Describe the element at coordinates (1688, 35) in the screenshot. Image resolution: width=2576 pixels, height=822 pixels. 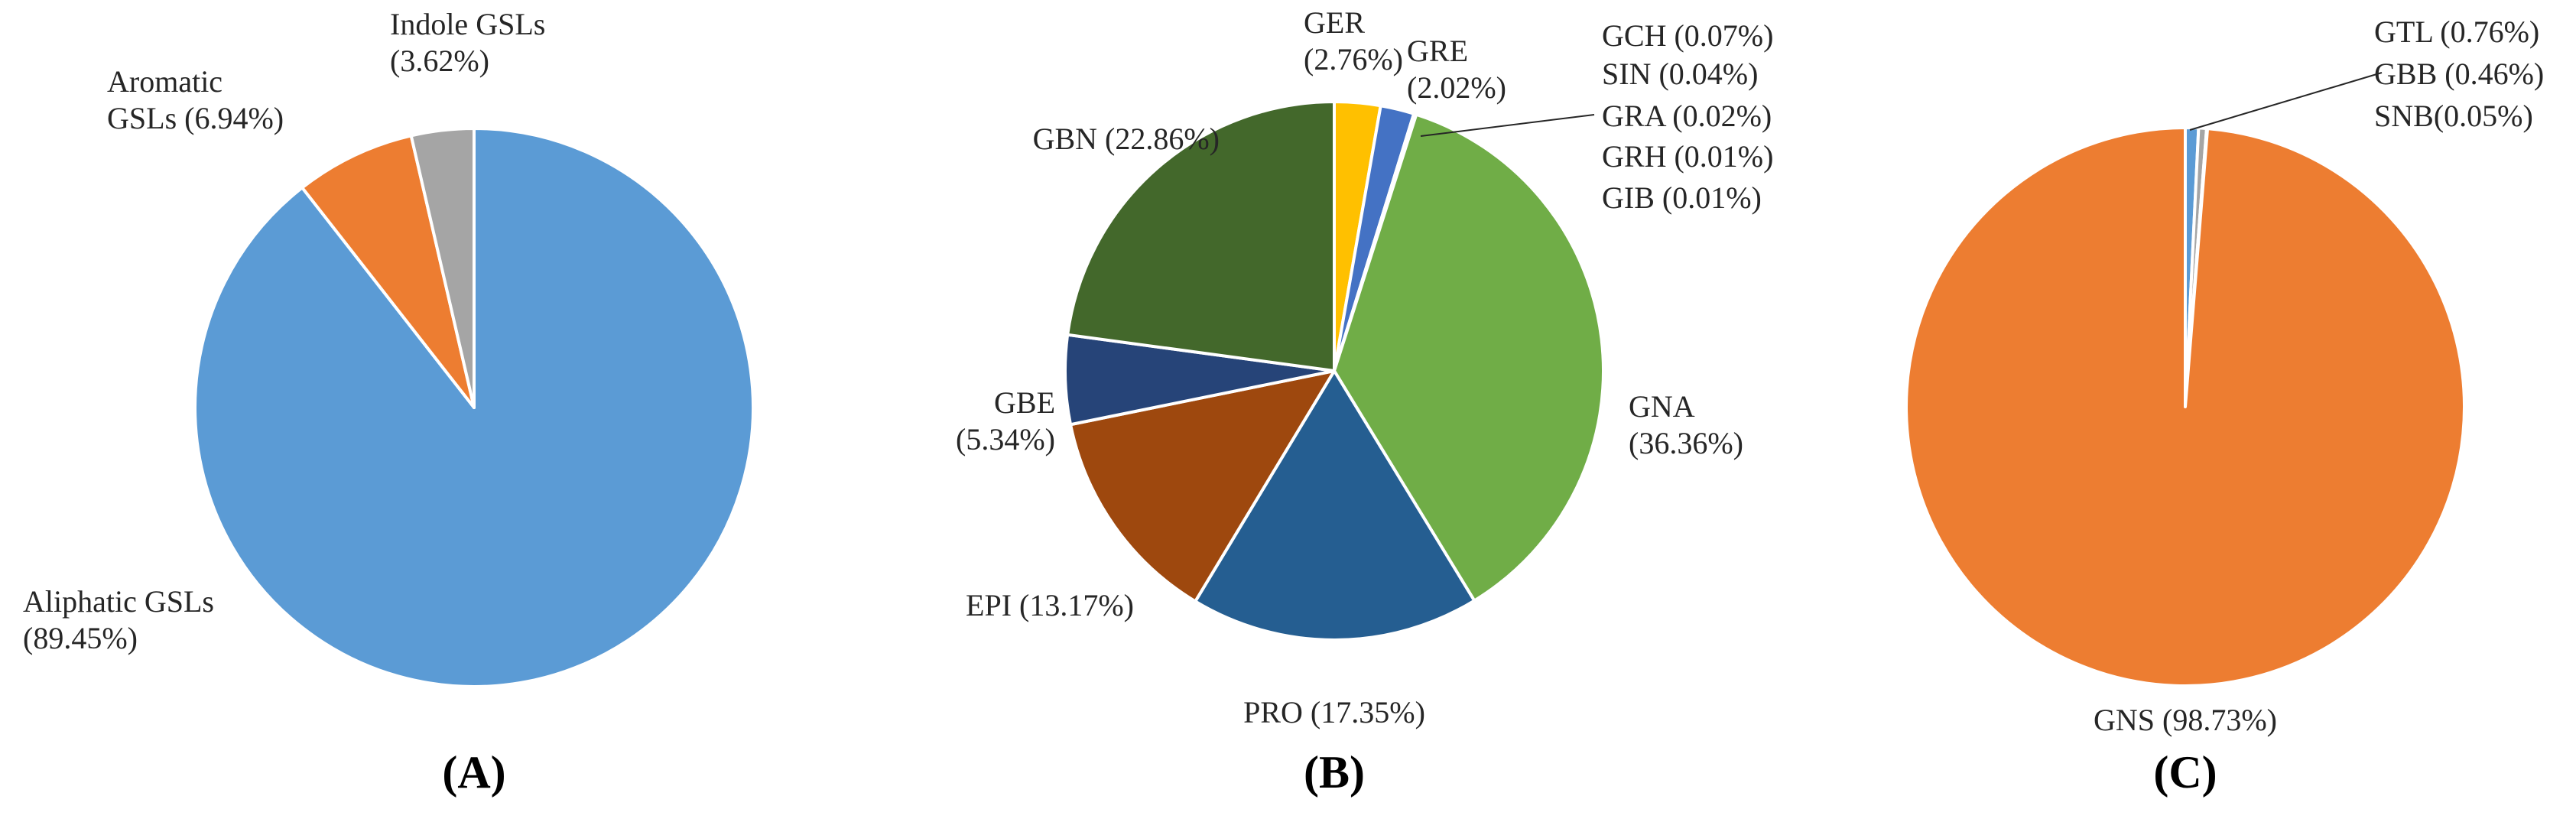
I see `data-label-gch: GCH (0.07%)` at that location.